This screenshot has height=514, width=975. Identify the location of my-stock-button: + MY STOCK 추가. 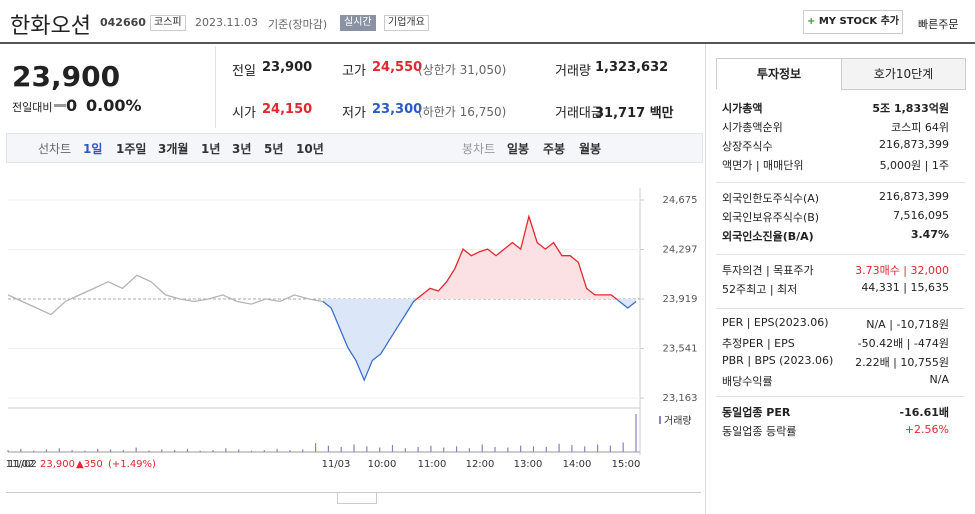
(853, 22).